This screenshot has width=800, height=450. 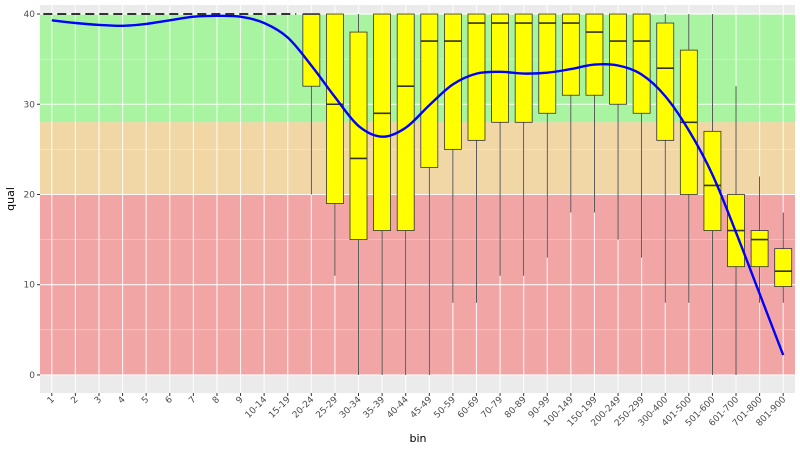 What do you see at coordinates (445, 408) in the screenshot?
I see `x-tick-label-17: 50-59` at bounding box center [445, 408].